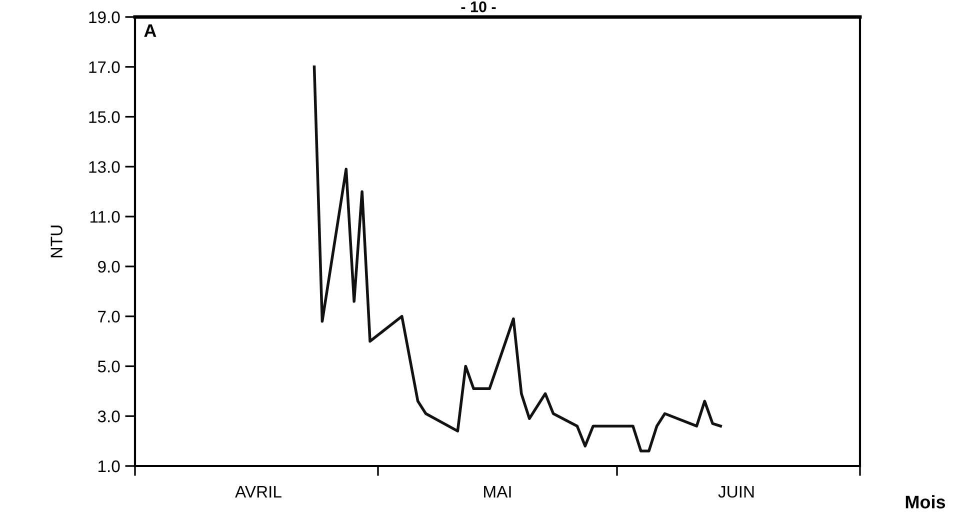  I want to click on annotation: A, so click(150, 30).